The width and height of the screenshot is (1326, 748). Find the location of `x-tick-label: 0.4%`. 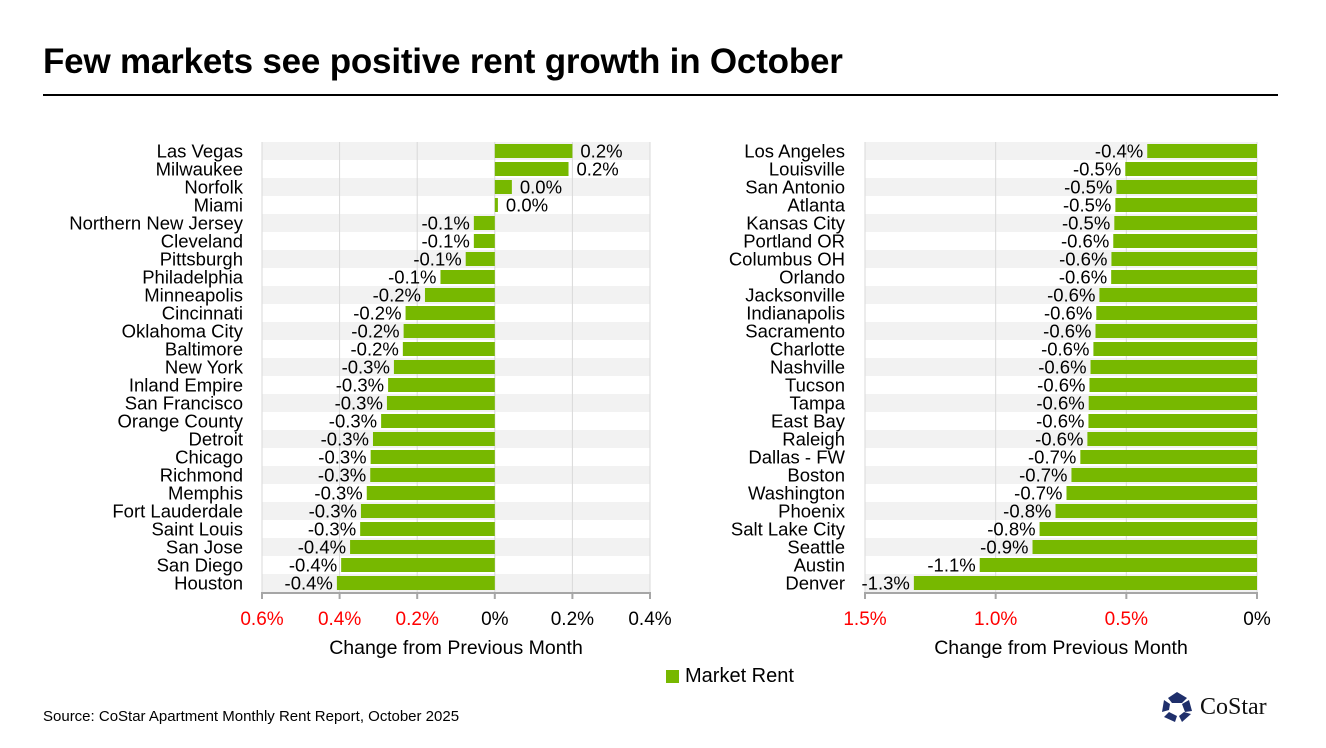

x-tick-label: 0.4% is located at coordinates (649, 619).